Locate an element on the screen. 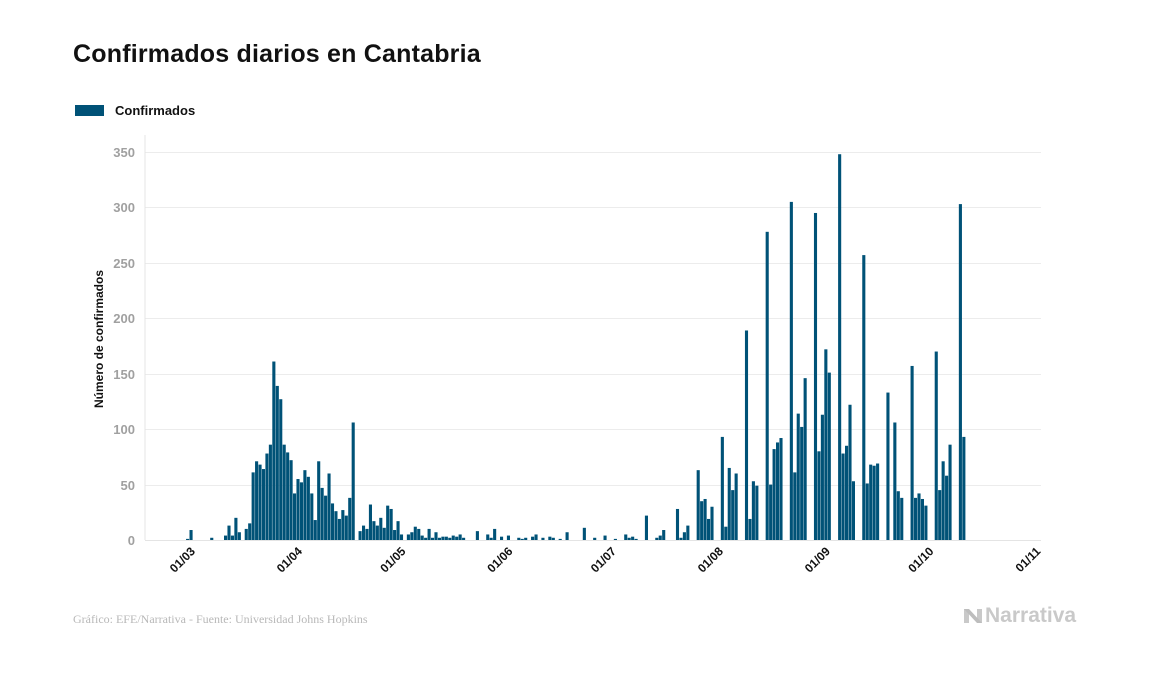 This screenshot has height=674, width=1157. legend: Confirmados is located at coordinates (135, 110).